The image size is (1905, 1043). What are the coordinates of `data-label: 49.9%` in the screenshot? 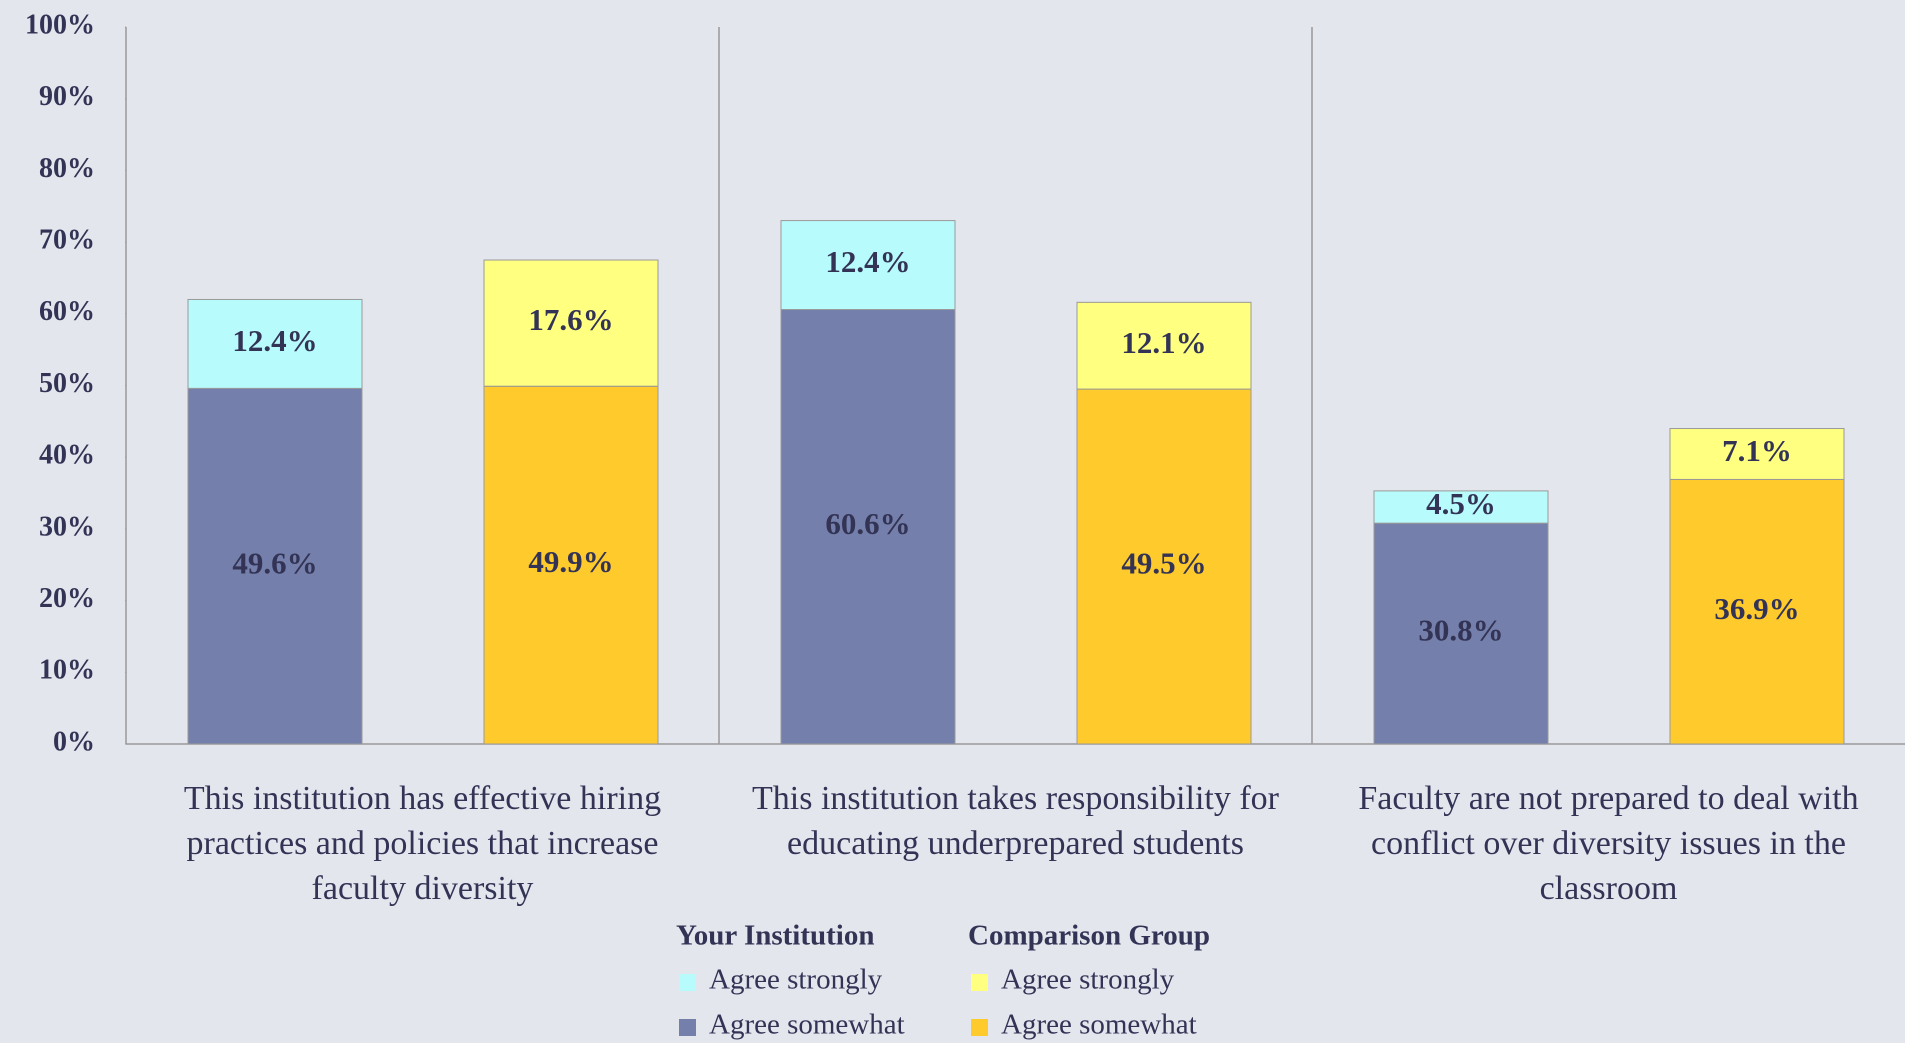 It's located at (570, 561).